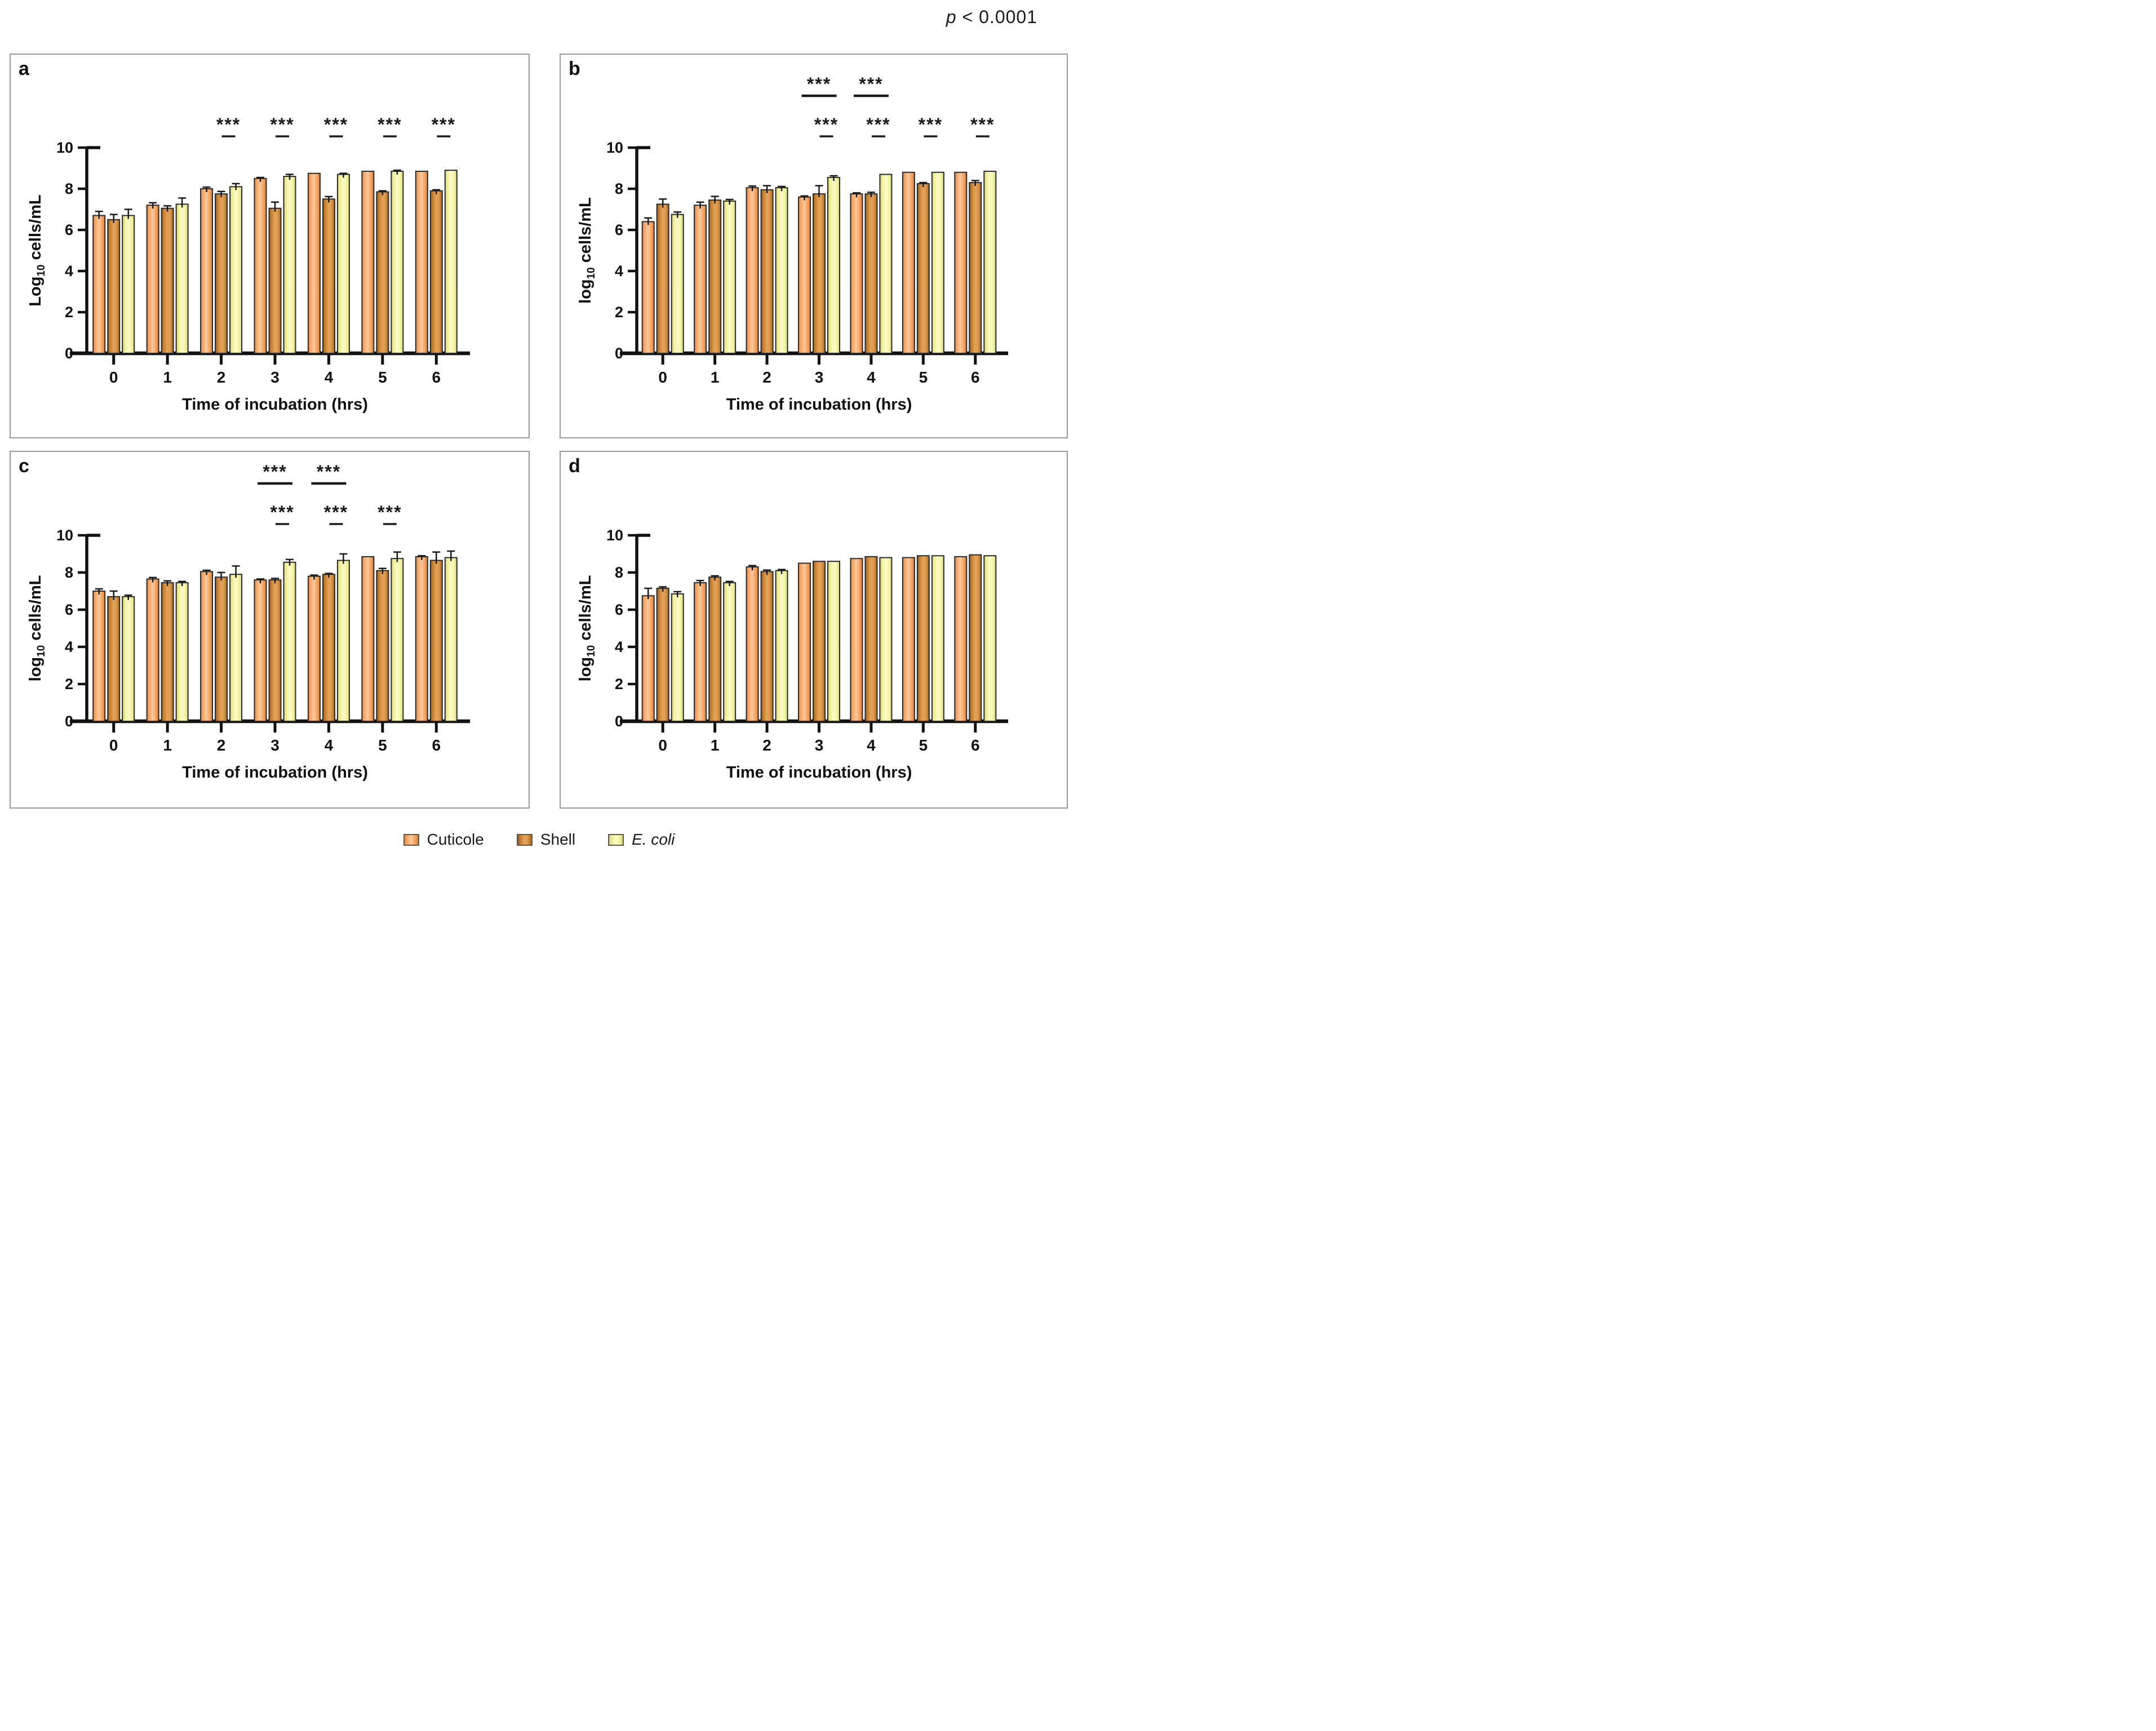  What do you see at coordinates (524, 839) in the screenshot?
I see `shell-swatch-icon` at bounding box center [524, 839].